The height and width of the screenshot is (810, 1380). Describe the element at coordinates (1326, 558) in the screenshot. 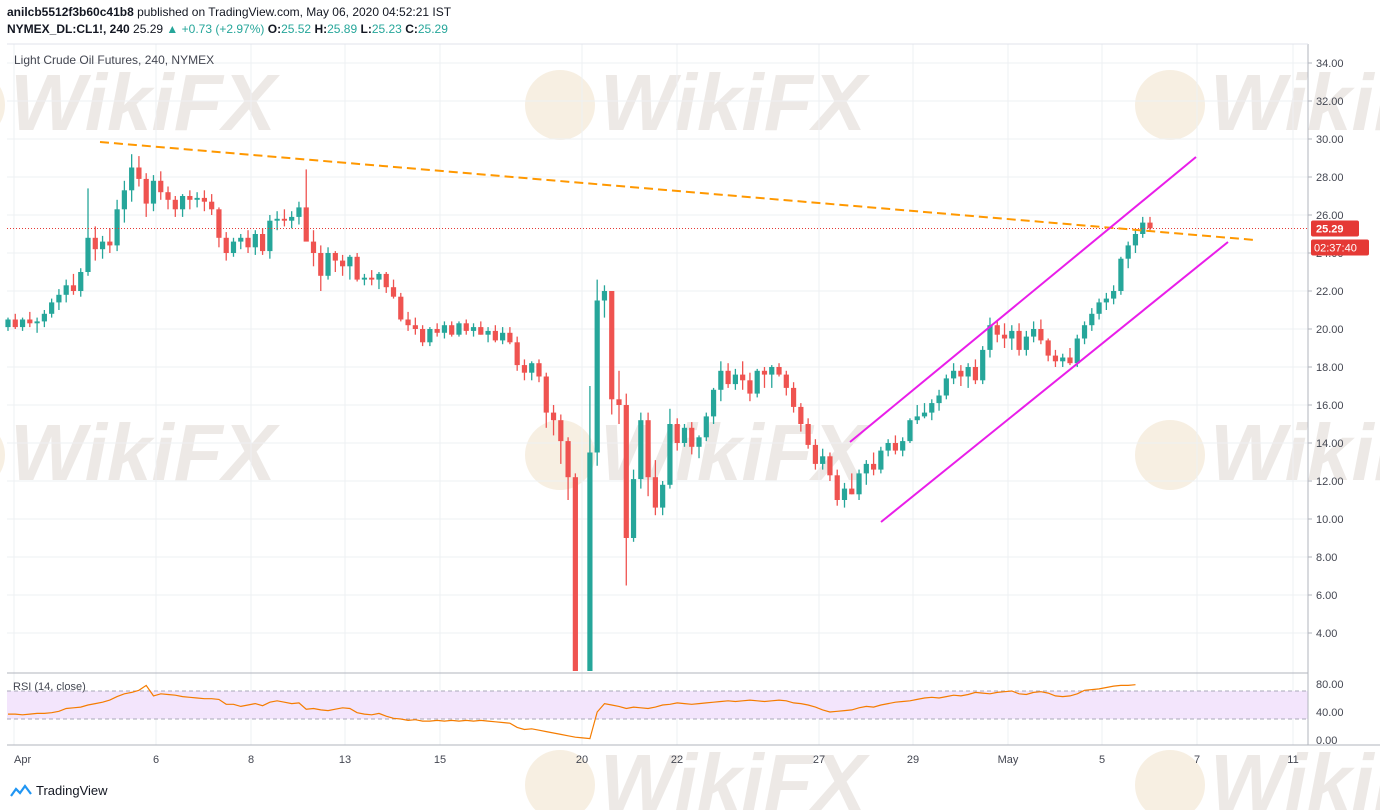

I see `y-tick-label: 8.00` at that location.